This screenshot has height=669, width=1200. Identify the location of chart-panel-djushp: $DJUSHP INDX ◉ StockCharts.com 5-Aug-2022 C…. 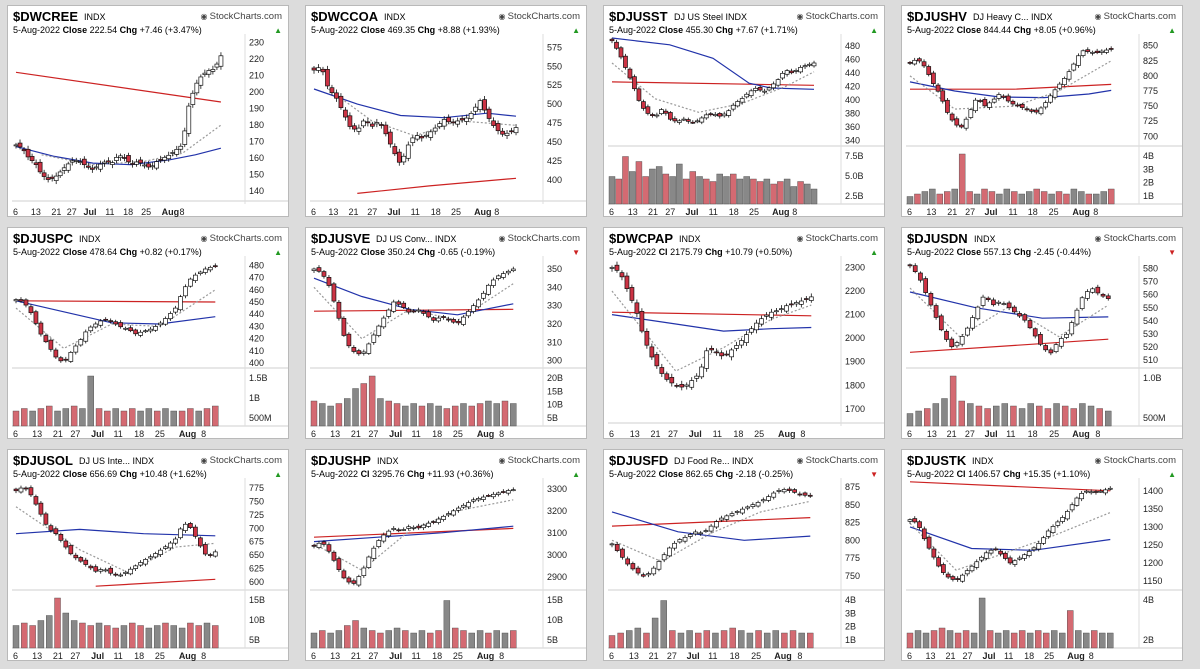
(446, 555).